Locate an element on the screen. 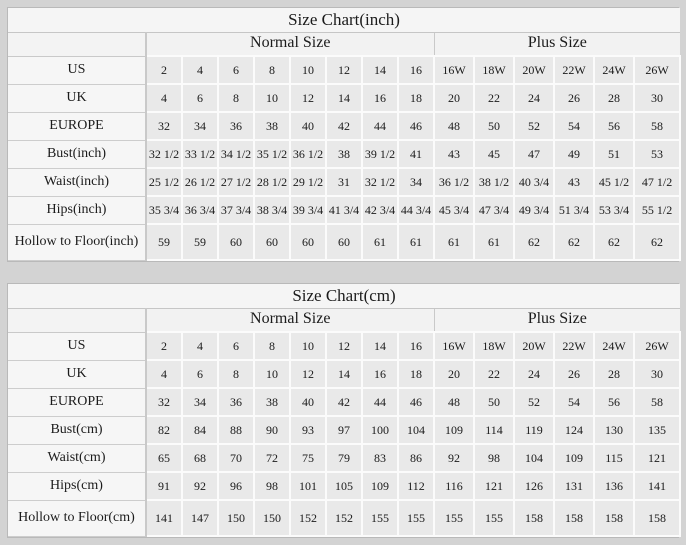 Image resolution: width=686 pixels, height=545 pixels. size-value-cell: 59 is located at coordinates (164, 242).